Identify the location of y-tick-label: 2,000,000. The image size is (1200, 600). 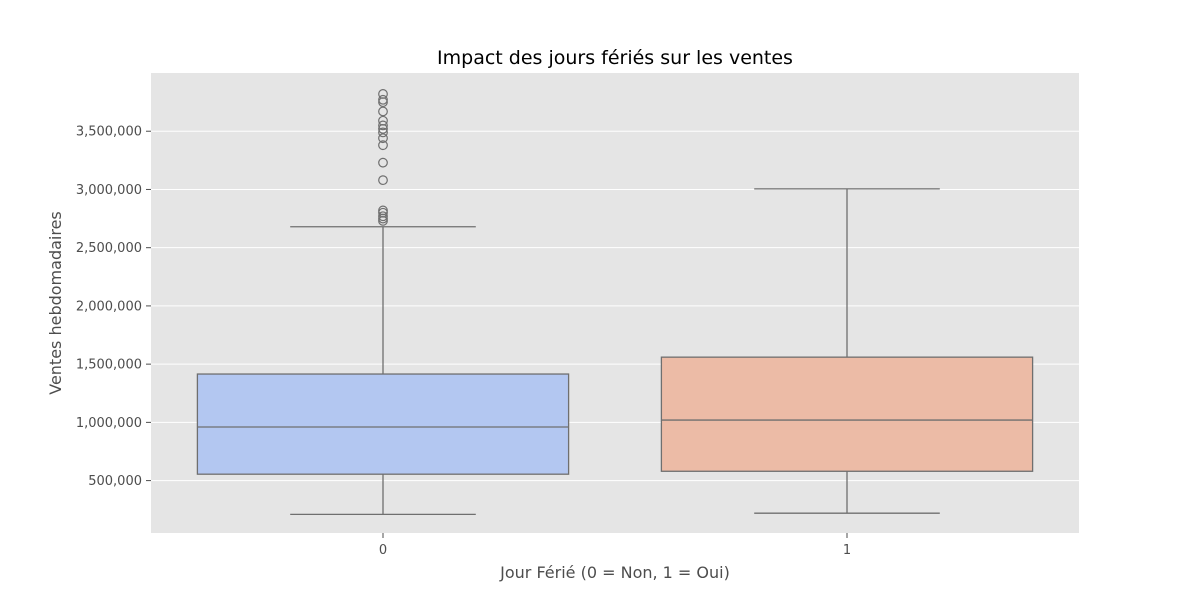
(109, 306).